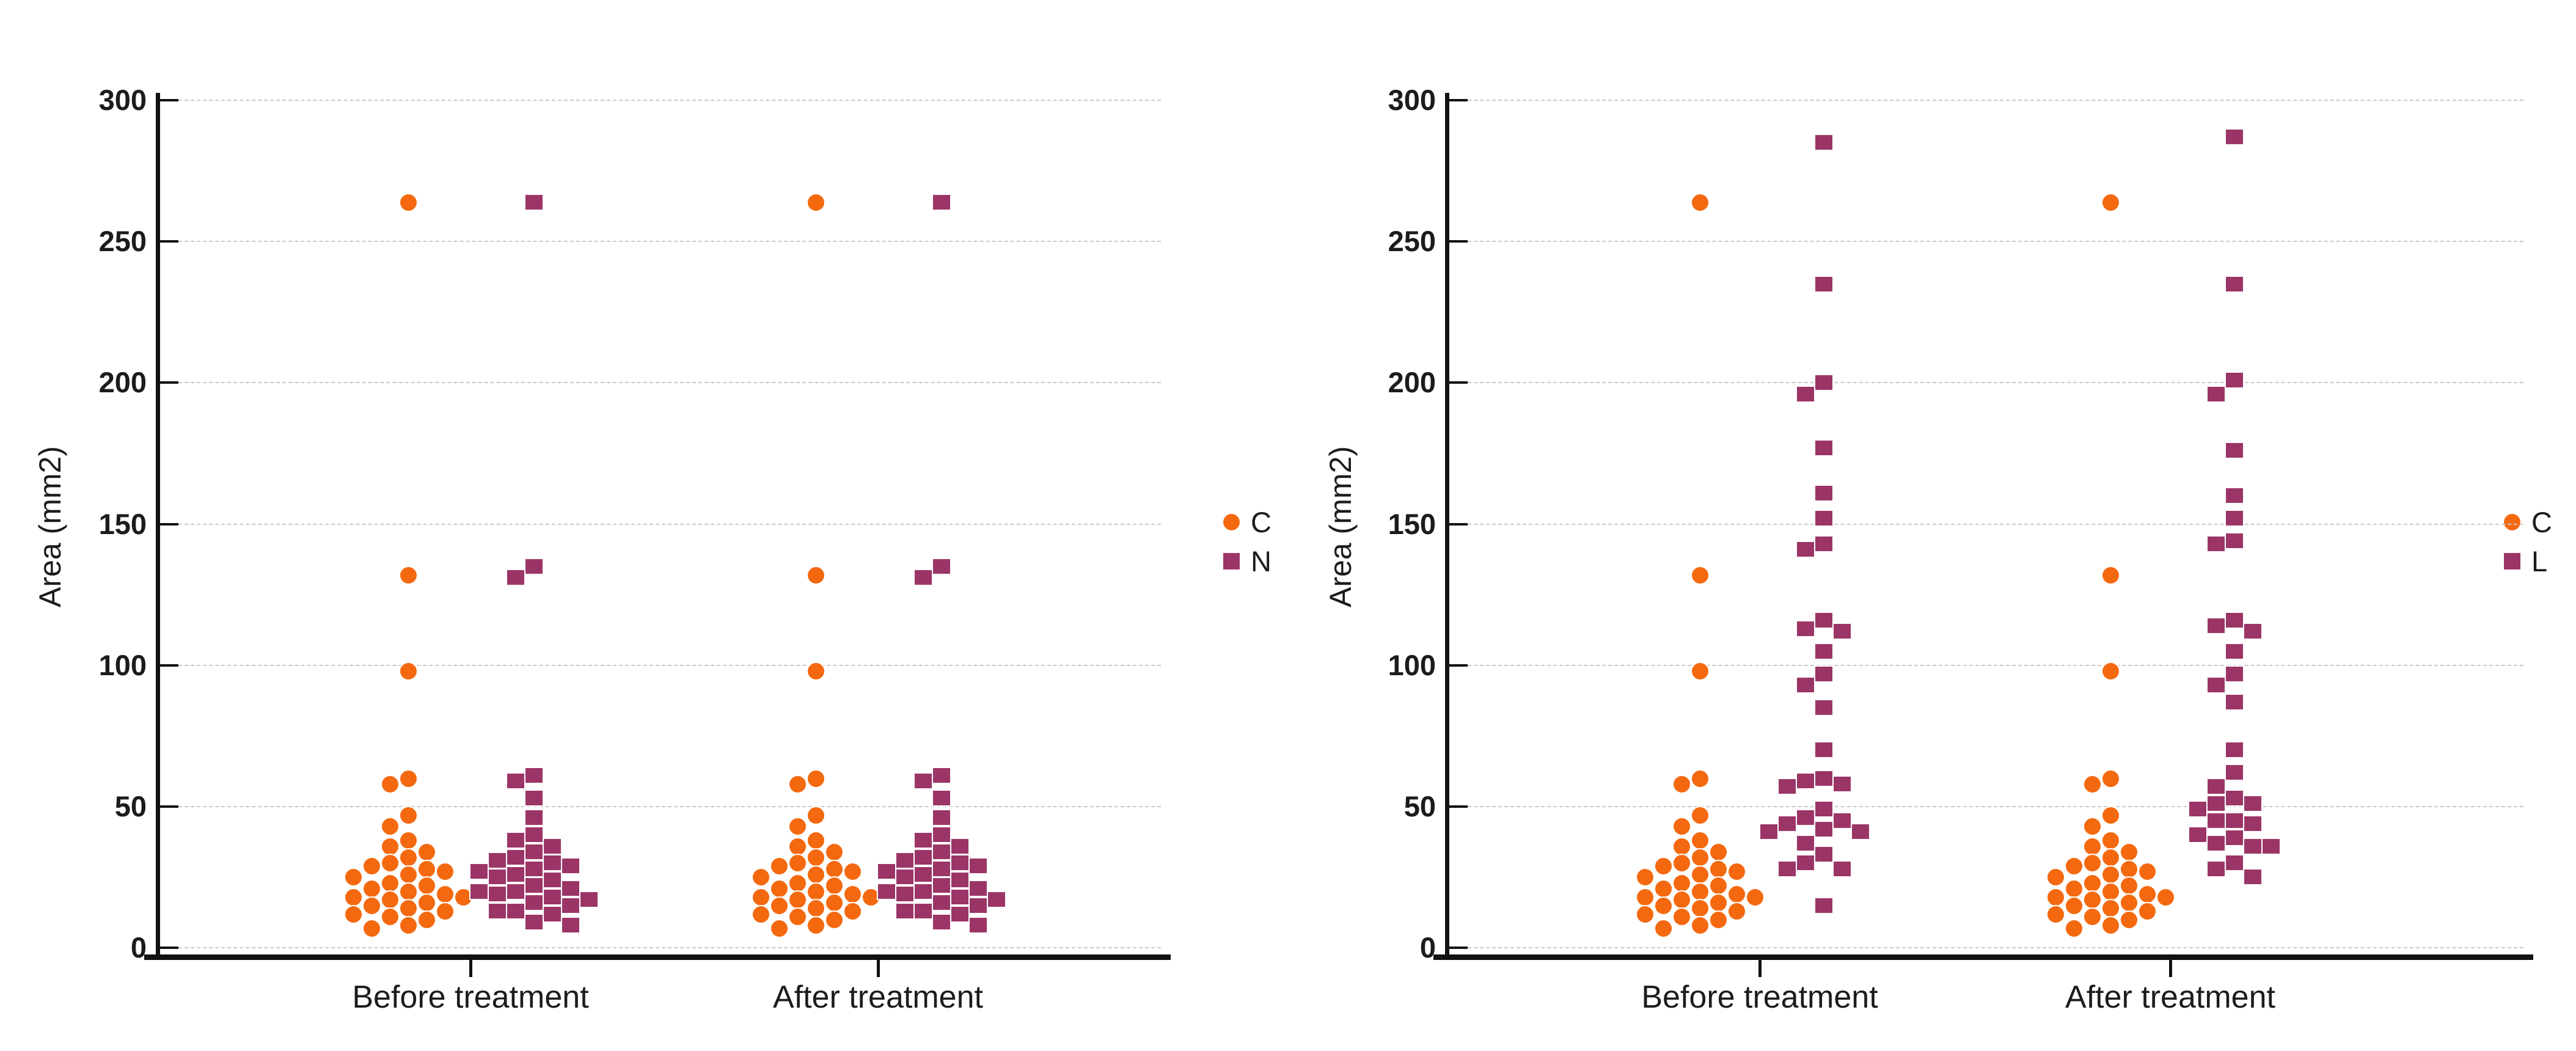 The image size is (2576, 1051). What do you see at coordinates (1231, 521) in the screenshot?
I see `legend-circle-marker-icon` at bounding box center [1231, 521].